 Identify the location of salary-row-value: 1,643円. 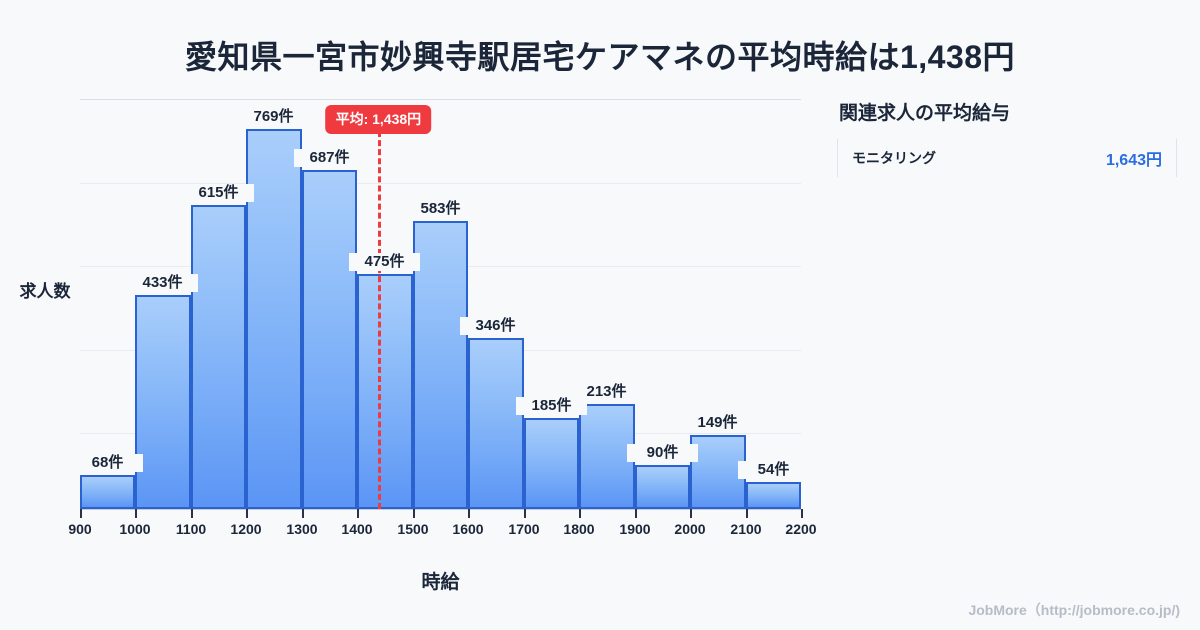
(1133, 160).